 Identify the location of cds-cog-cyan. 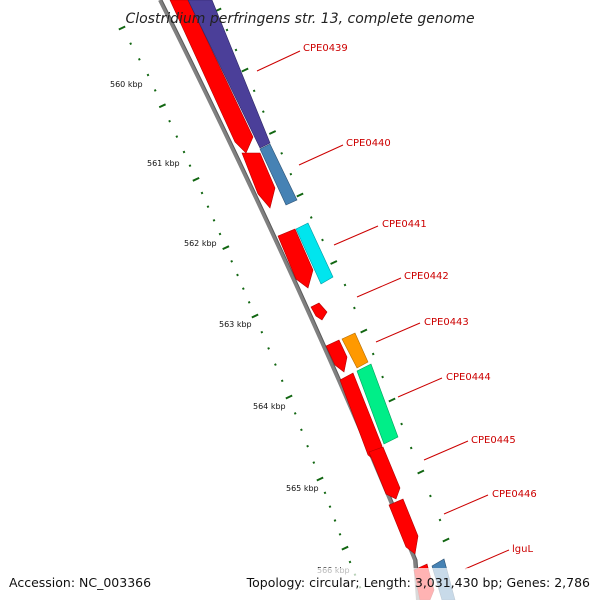
(314, 253).